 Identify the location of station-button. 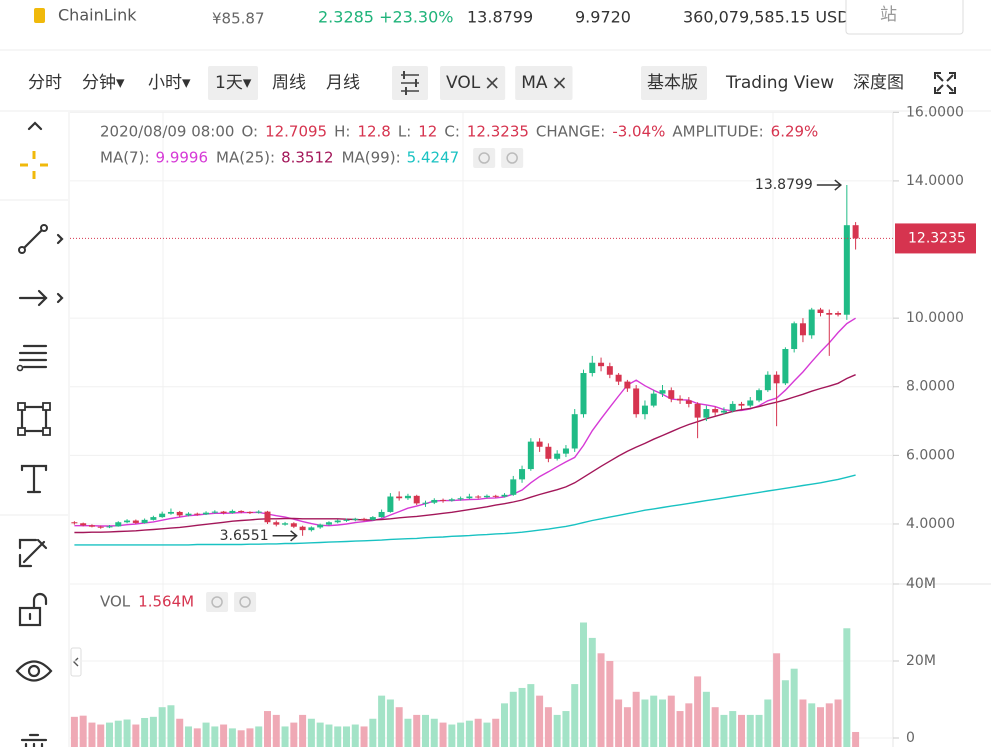
(904, 17).